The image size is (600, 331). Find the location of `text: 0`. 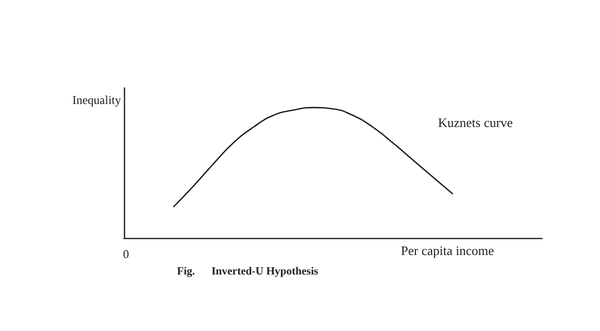

text: 0 is located at coordinates (126, 254).